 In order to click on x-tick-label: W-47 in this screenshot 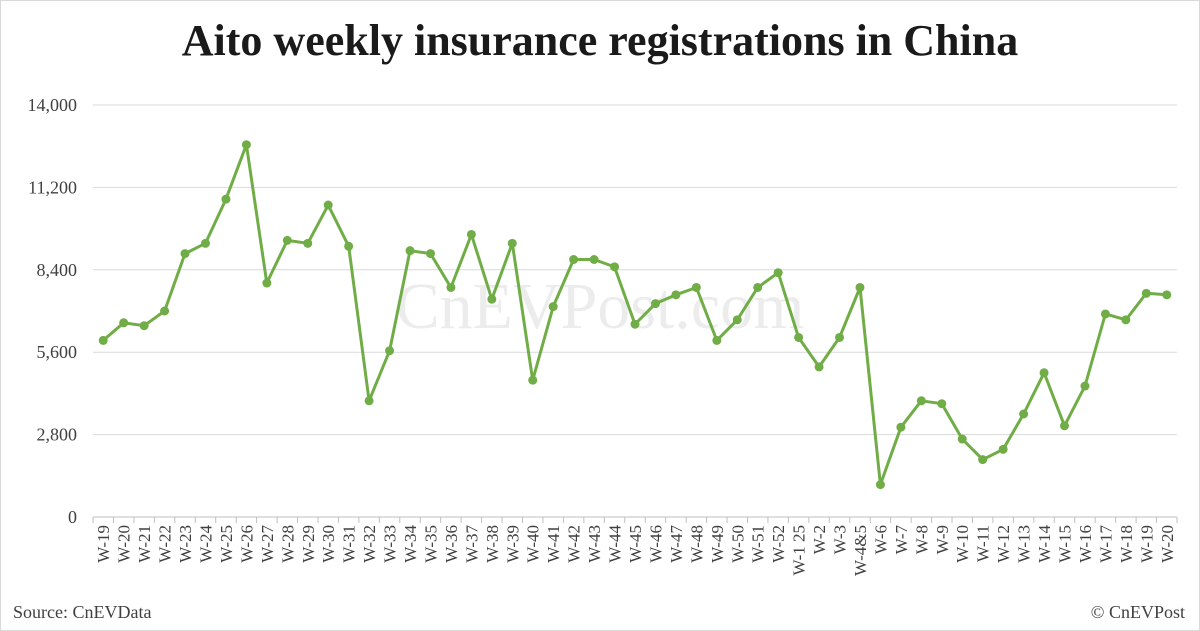, I will do `click(676, 544)`.